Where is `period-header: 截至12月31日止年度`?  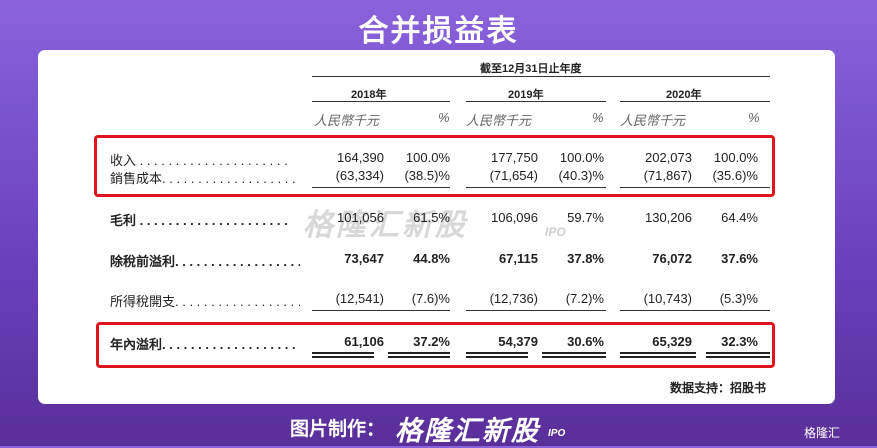 period-header: 截至12月31日止年度 is located at coordinates (531, 69).